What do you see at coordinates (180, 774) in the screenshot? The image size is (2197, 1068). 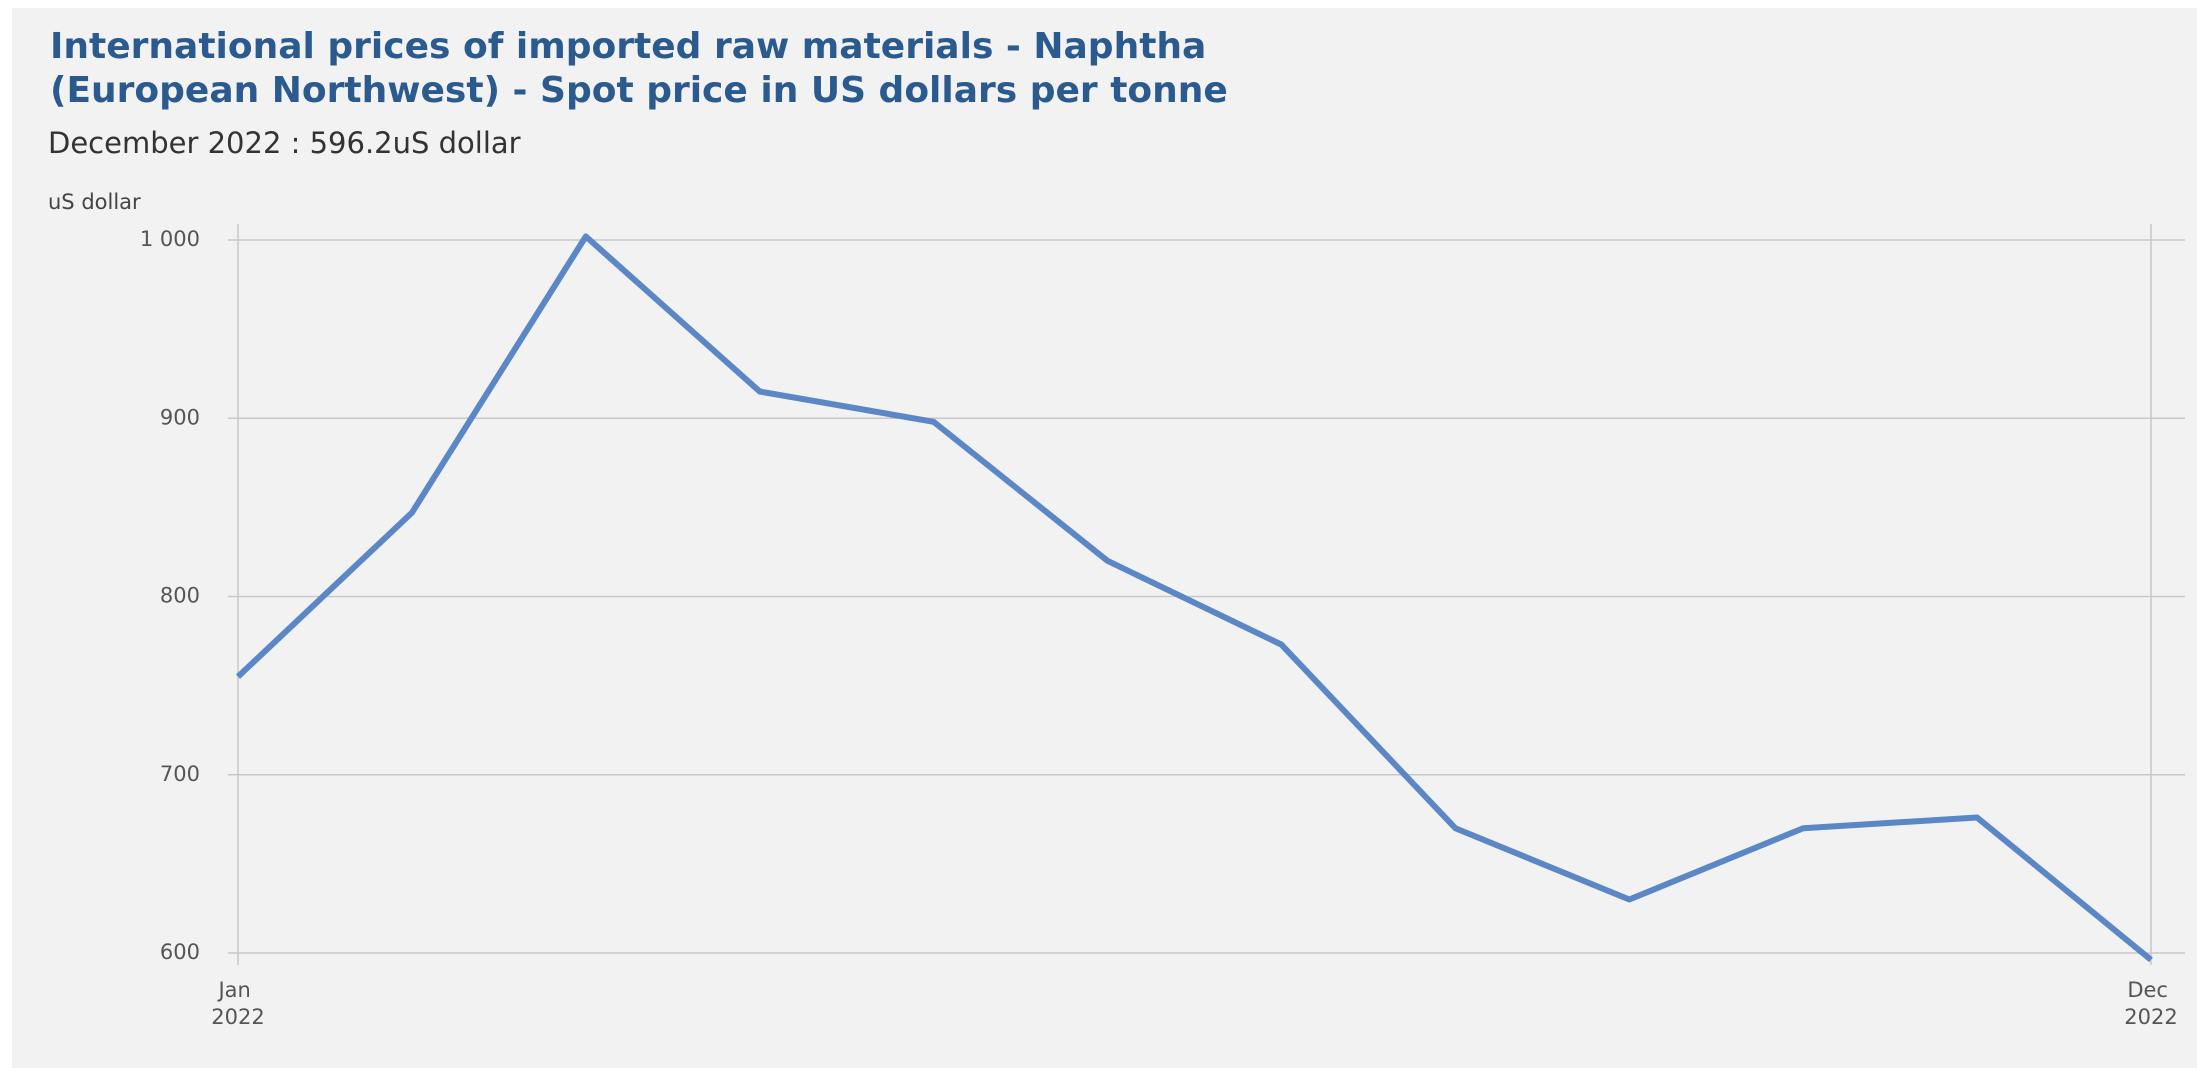 I see `y-tick-label: 700` at bounding box center [180, 774].